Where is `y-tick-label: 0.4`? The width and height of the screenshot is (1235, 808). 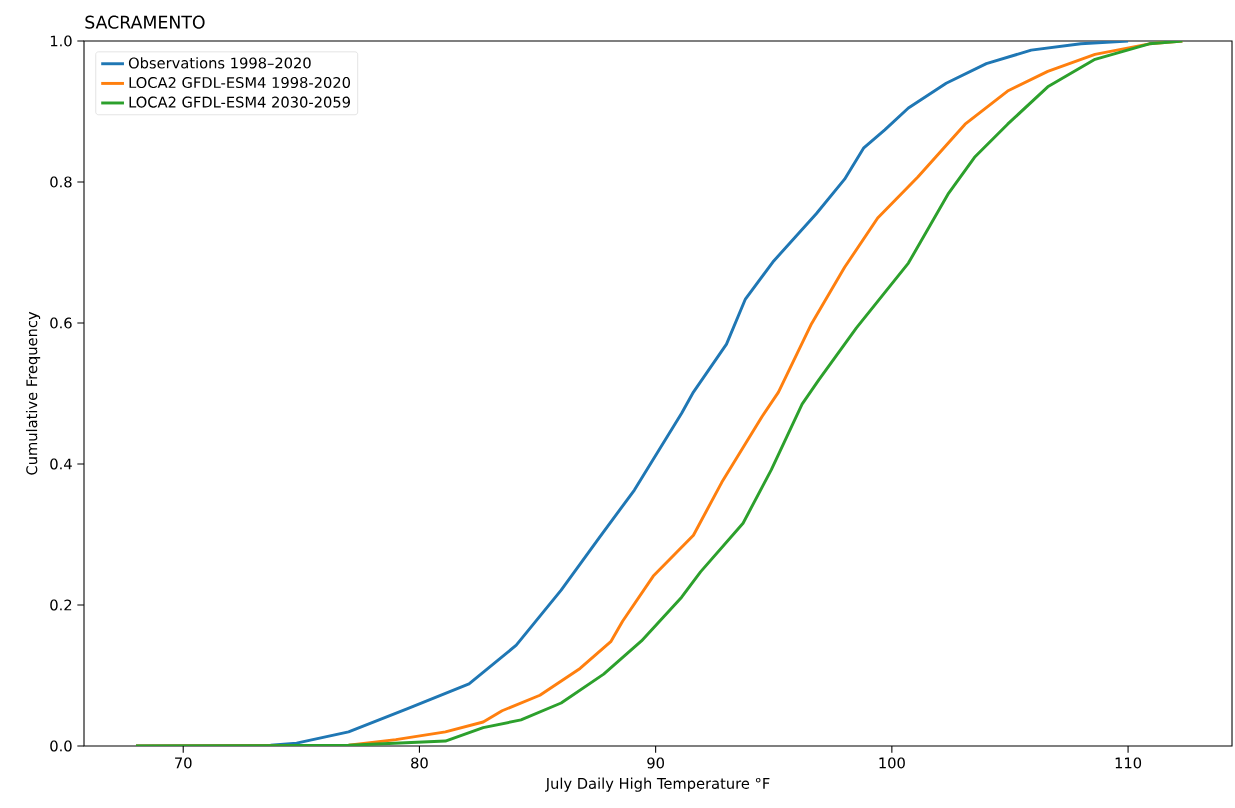 y-tick-label: 0.4 is located at coordinates (61, 464).